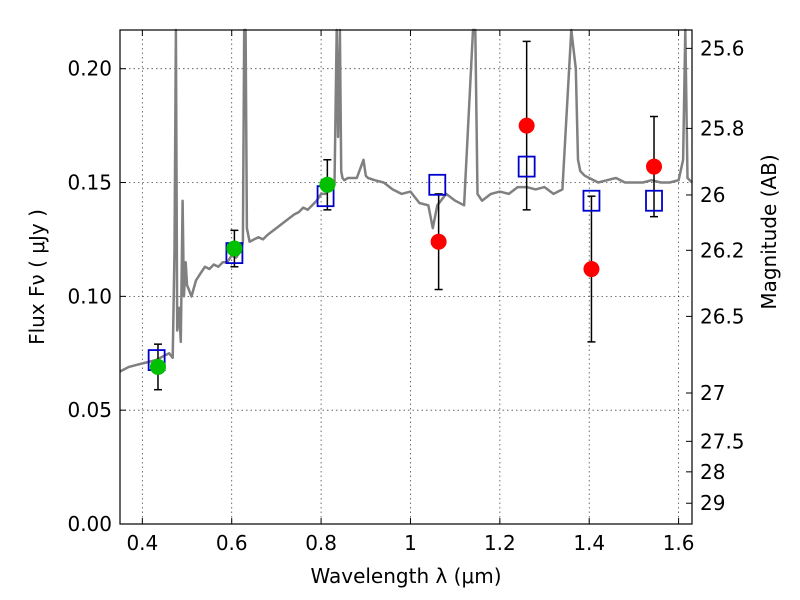 The height and width of the screenshot is (600, 800). What do you see at coordinates (589, 543) in the screenshot?
I see `x-tick-label: 1.4` at bounding box center [589, 543].